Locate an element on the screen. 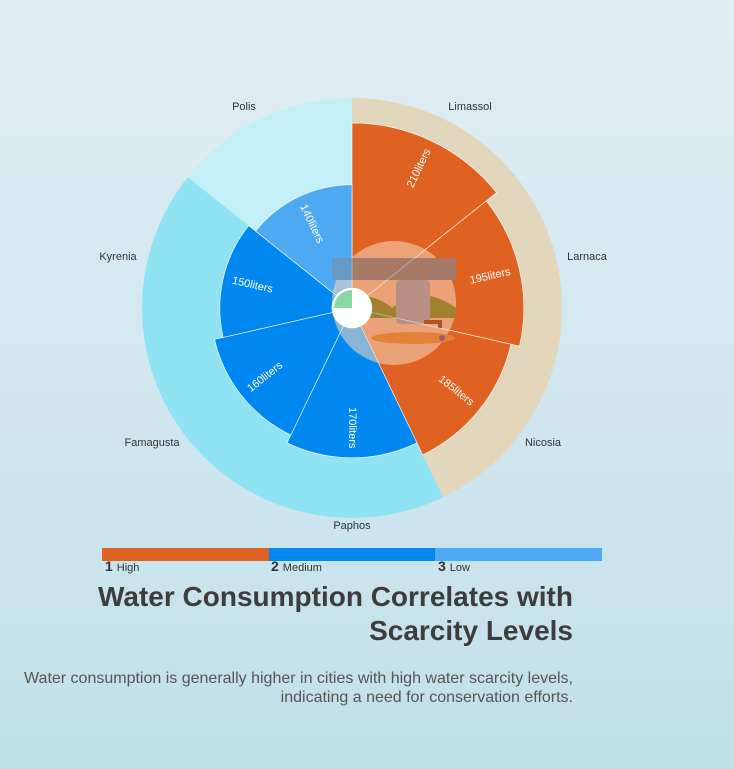 The image size is (734, 769). scarcity-legend: 1 High 2 Medium 3 Low is located at coordinates (352, 561).